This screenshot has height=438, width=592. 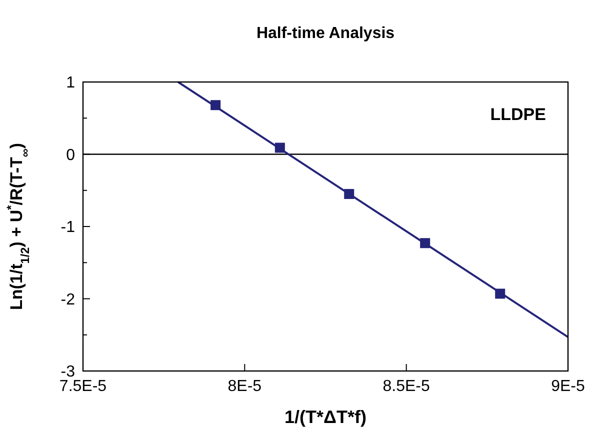 What do you see at coordinates (68, 299) in the screenshot?
I see `y-tick-label: -2` at bounding box center [68, 299].